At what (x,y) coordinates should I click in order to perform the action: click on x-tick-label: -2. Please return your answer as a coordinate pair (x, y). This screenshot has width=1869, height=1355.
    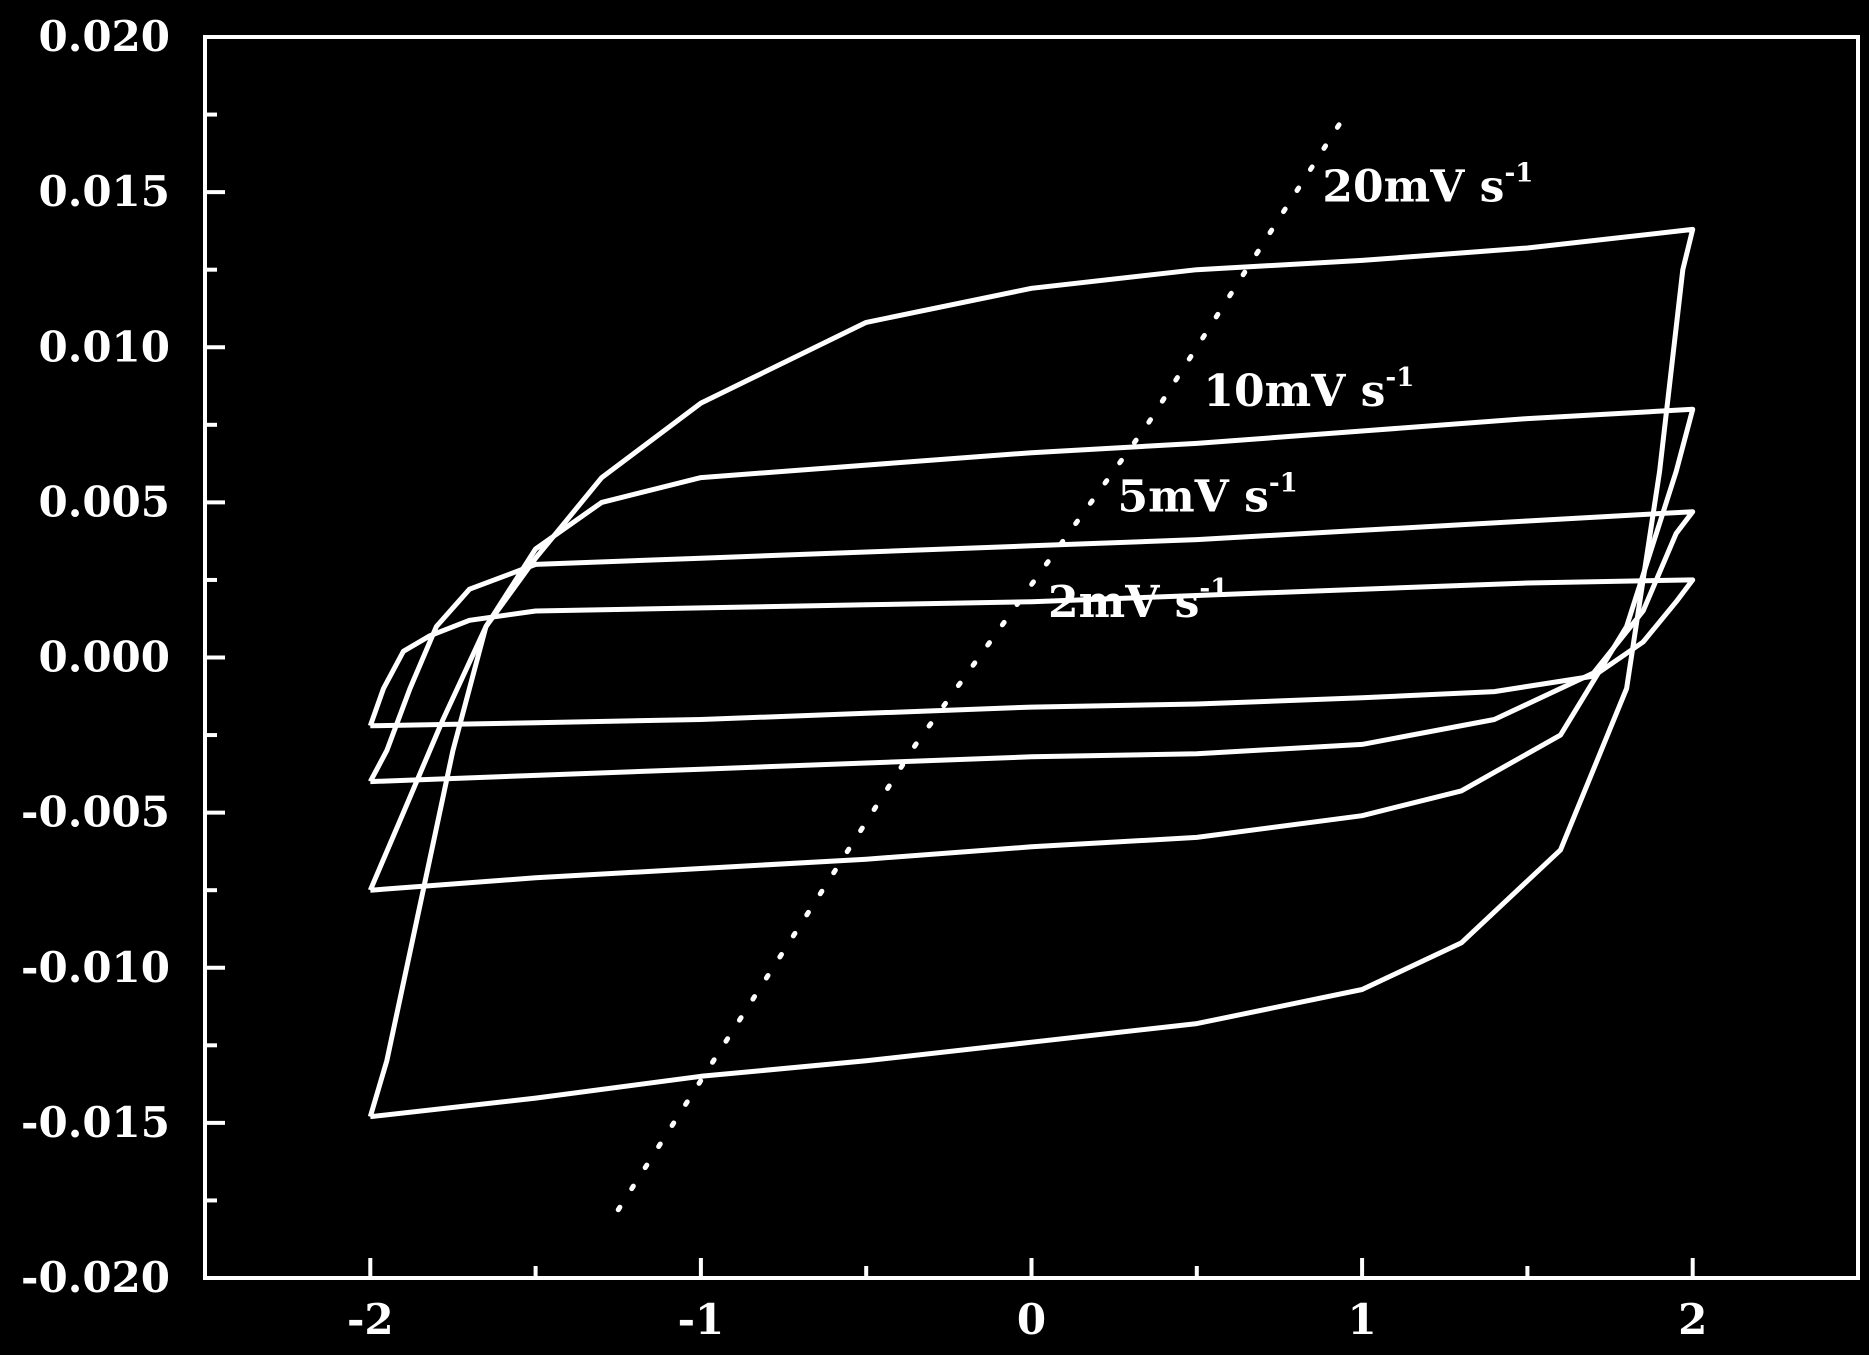
    Looking at the image, I should click on (370, 1319).